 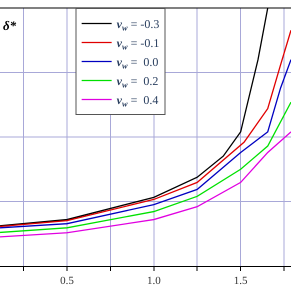 What do you see at coordinates (154, 281) in the screenshot?
I see `x-tick-label: 1.0` at bounding box center [154, 281].